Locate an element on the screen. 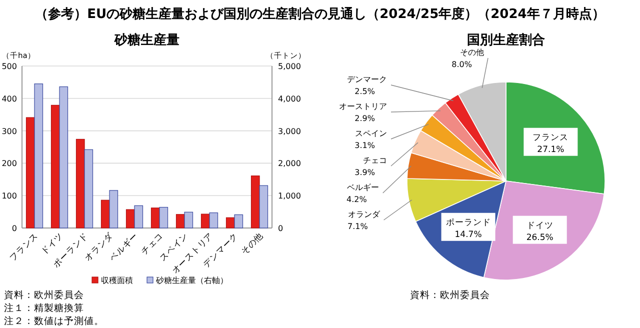  y2-tick-label: 1,000 is located at coordinates (289, 196).